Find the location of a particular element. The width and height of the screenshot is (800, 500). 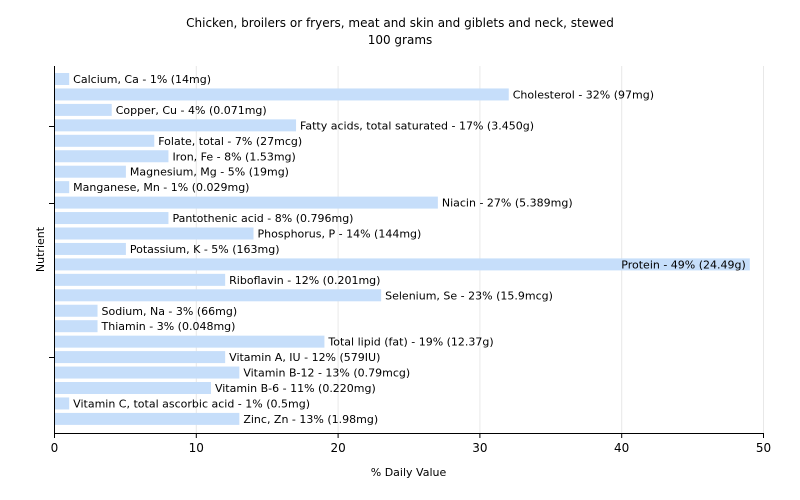

bar-label: Riboflavin - 12% (0.201mg) is located at coordinates (304, 280).